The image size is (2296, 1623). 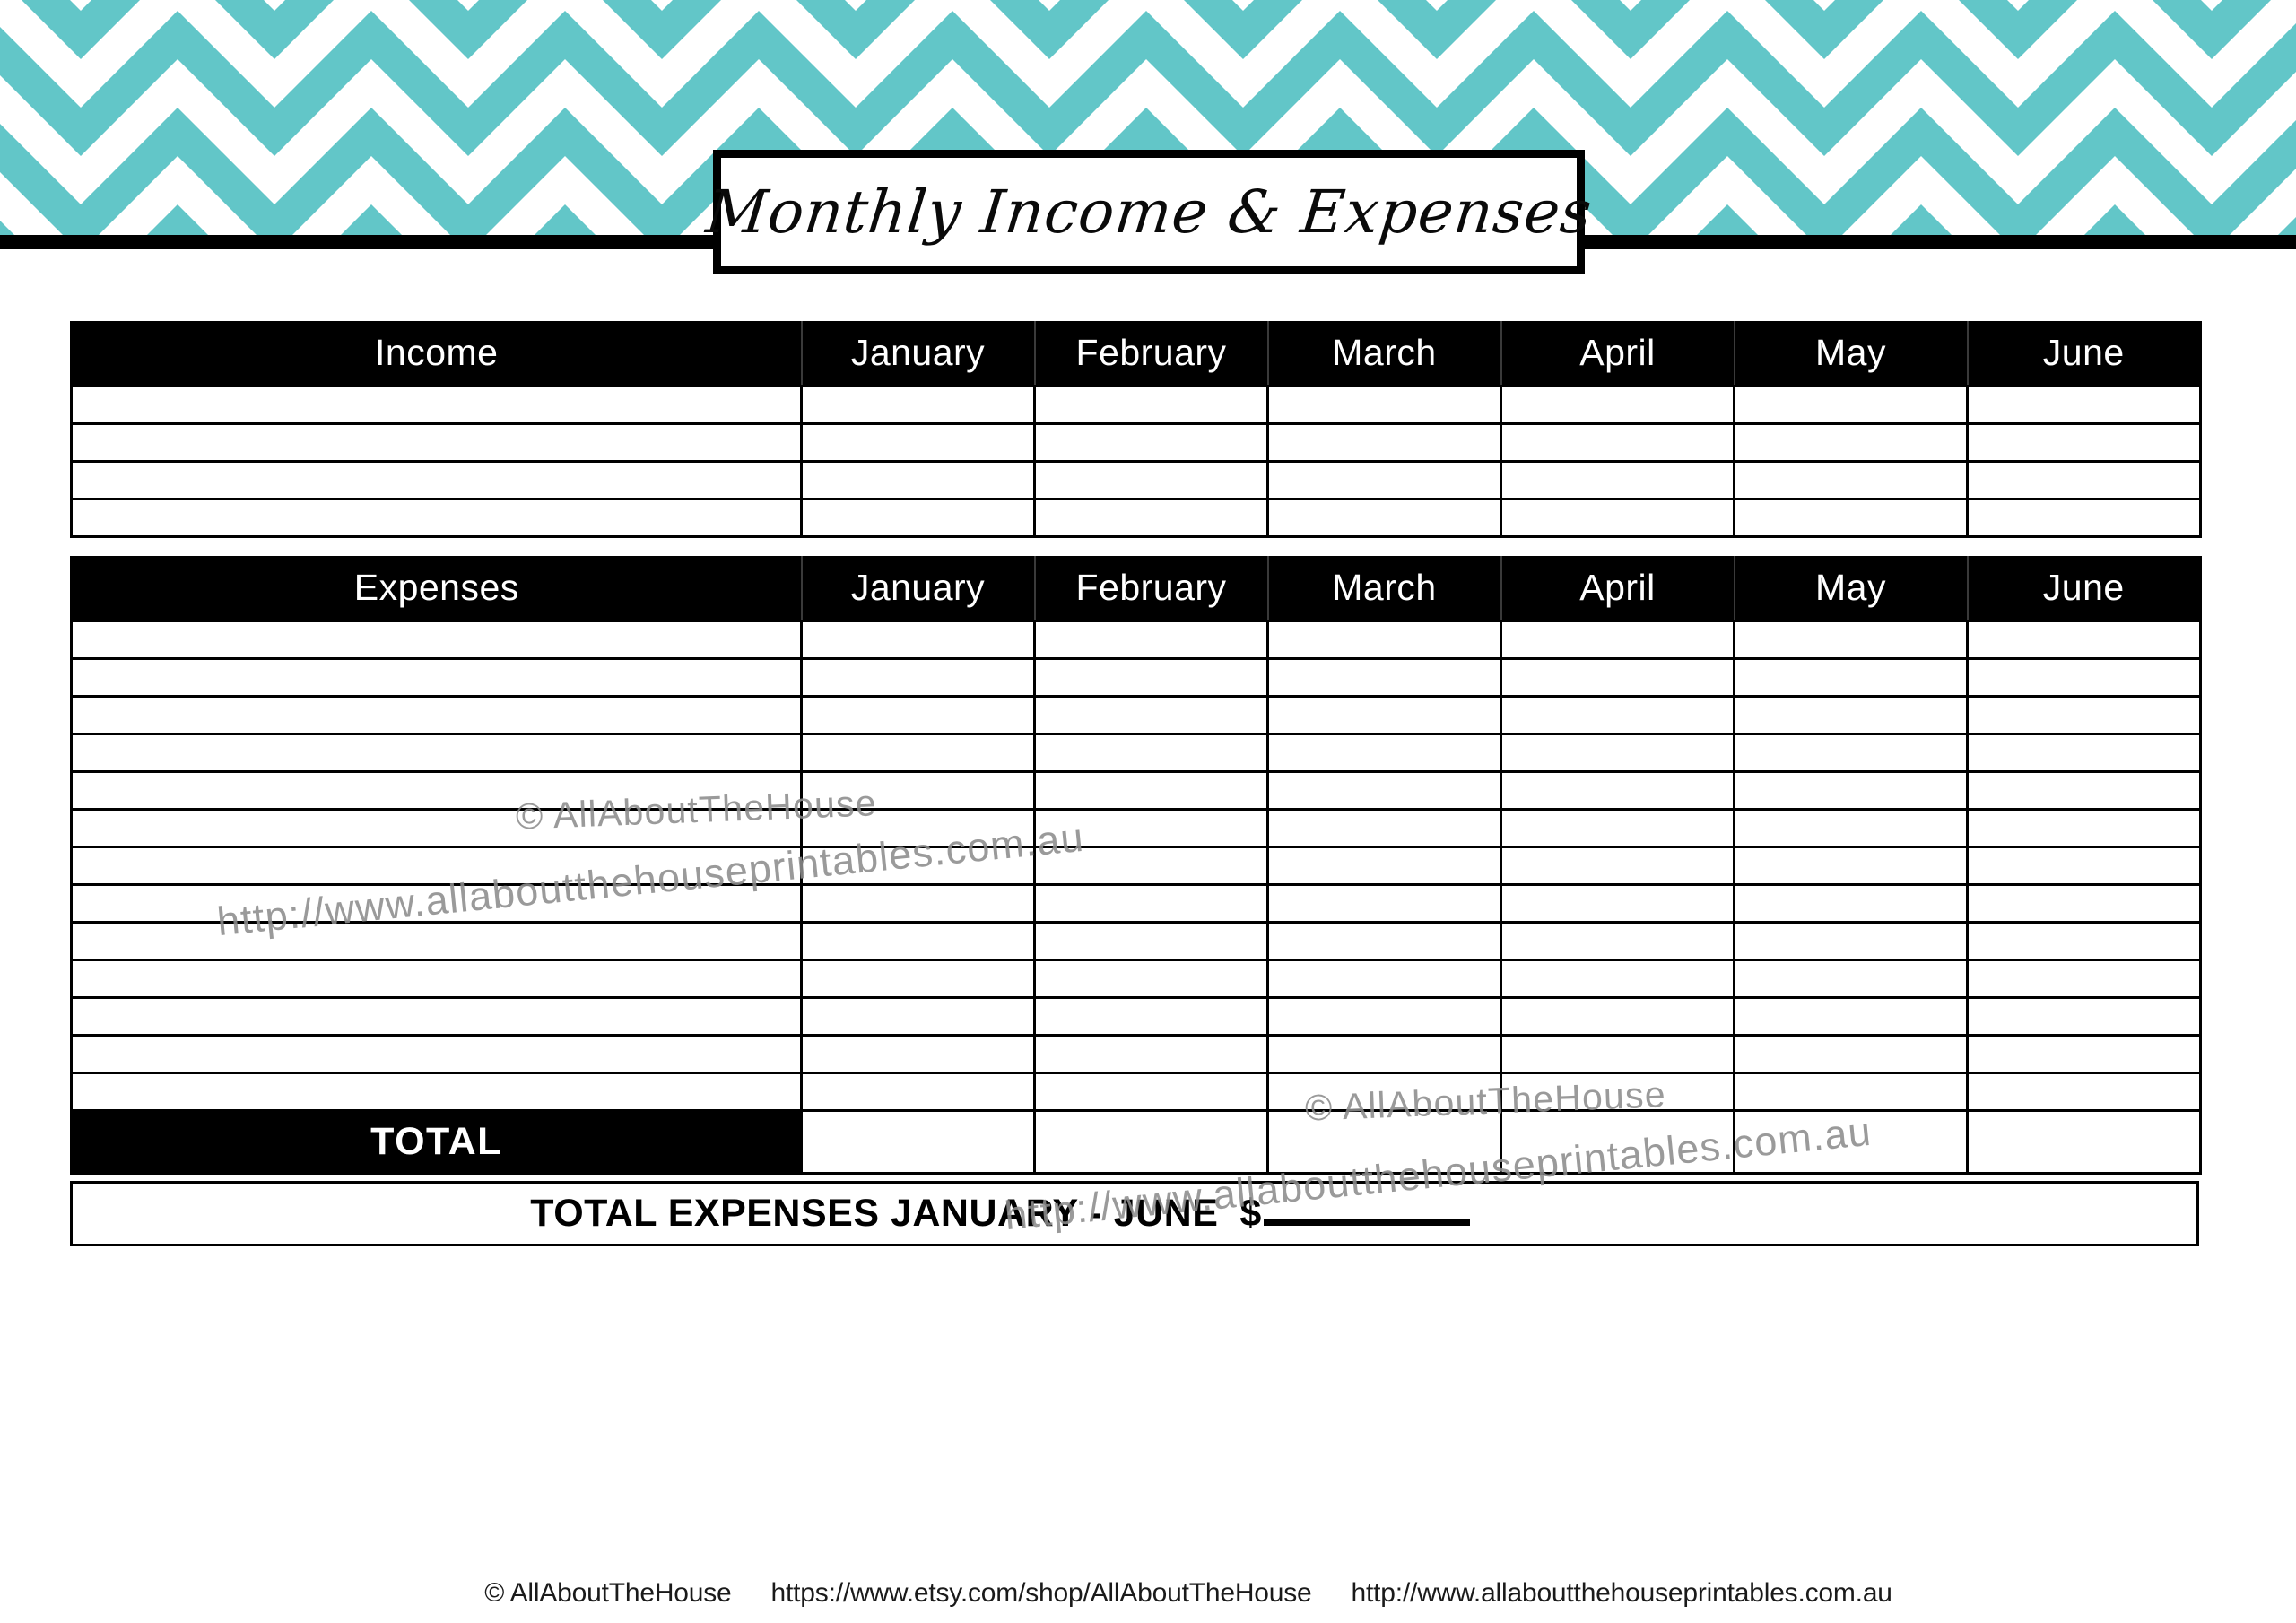 I want to click on expenses-total-may, so click(x=1851, y=1141).